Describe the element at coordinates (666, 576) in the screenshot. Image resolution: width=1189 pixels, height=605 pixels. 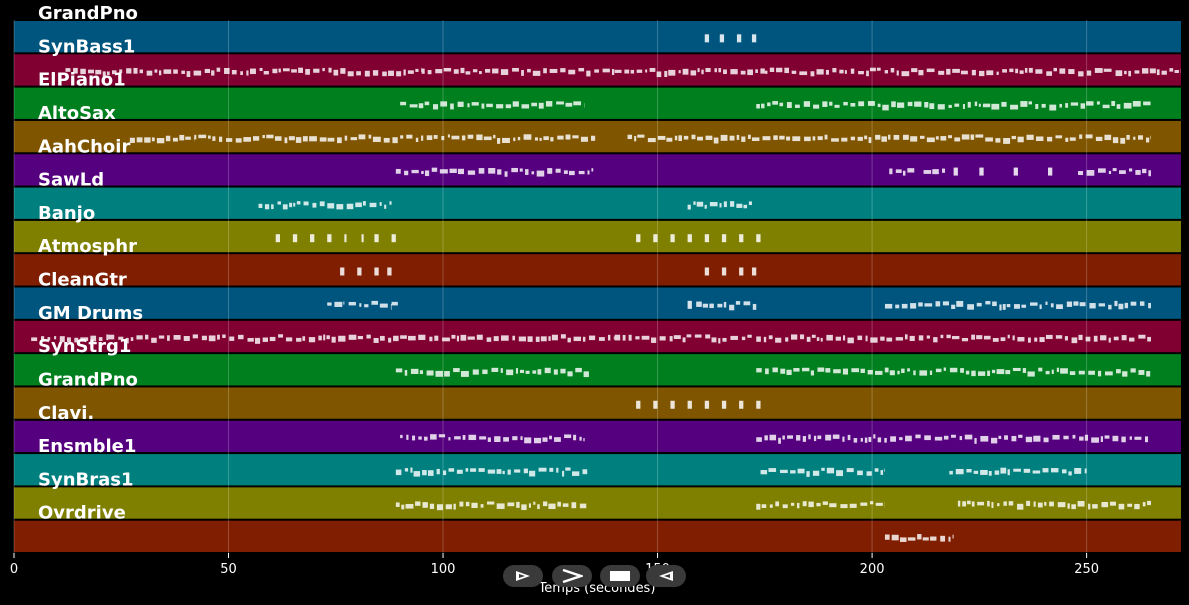
I see `back-button` at that location.